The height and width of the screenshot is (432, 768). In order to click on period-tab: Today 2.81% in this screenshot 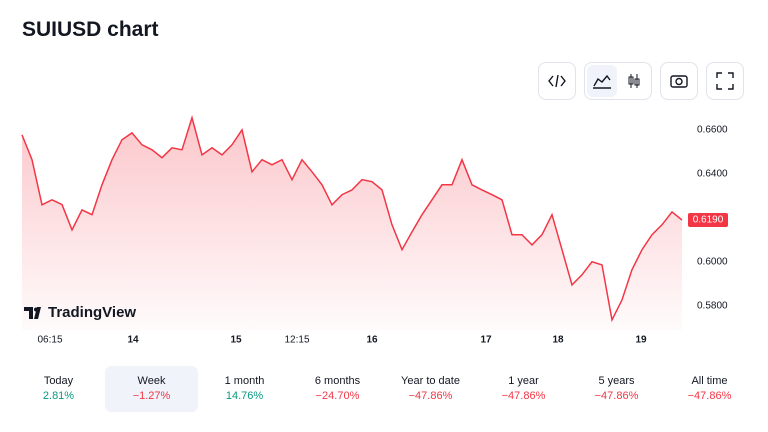, I will do `click(58, 389)`.